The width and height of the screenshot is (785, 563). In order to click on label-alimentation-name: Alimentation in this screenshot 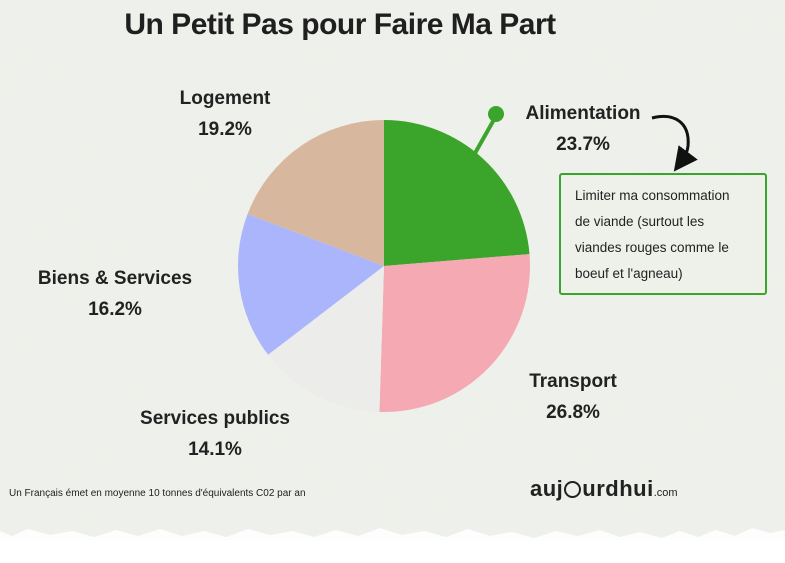, I will do `click(583, 113)`.